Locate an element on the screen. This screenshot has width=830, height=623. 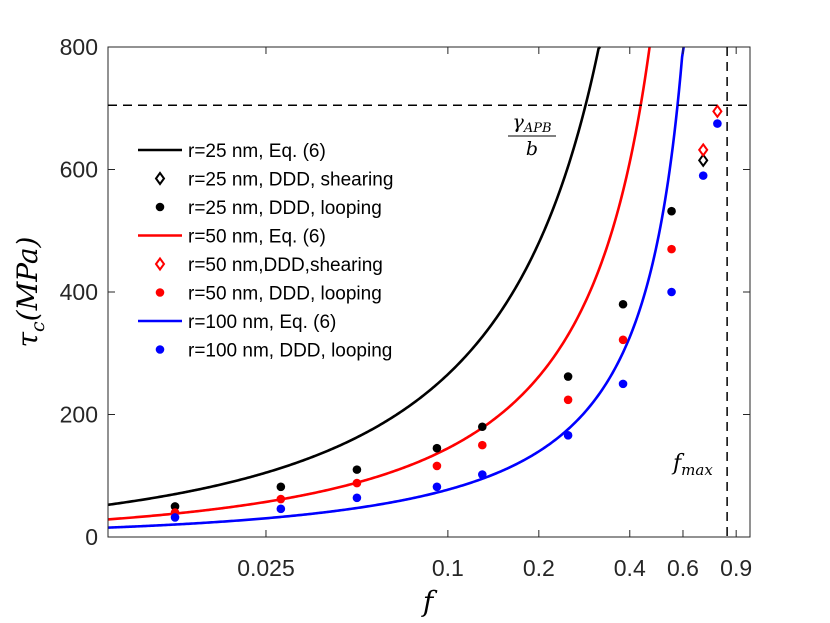
x-tick-label-3: 0.2 is located at coordinates (539, 568).